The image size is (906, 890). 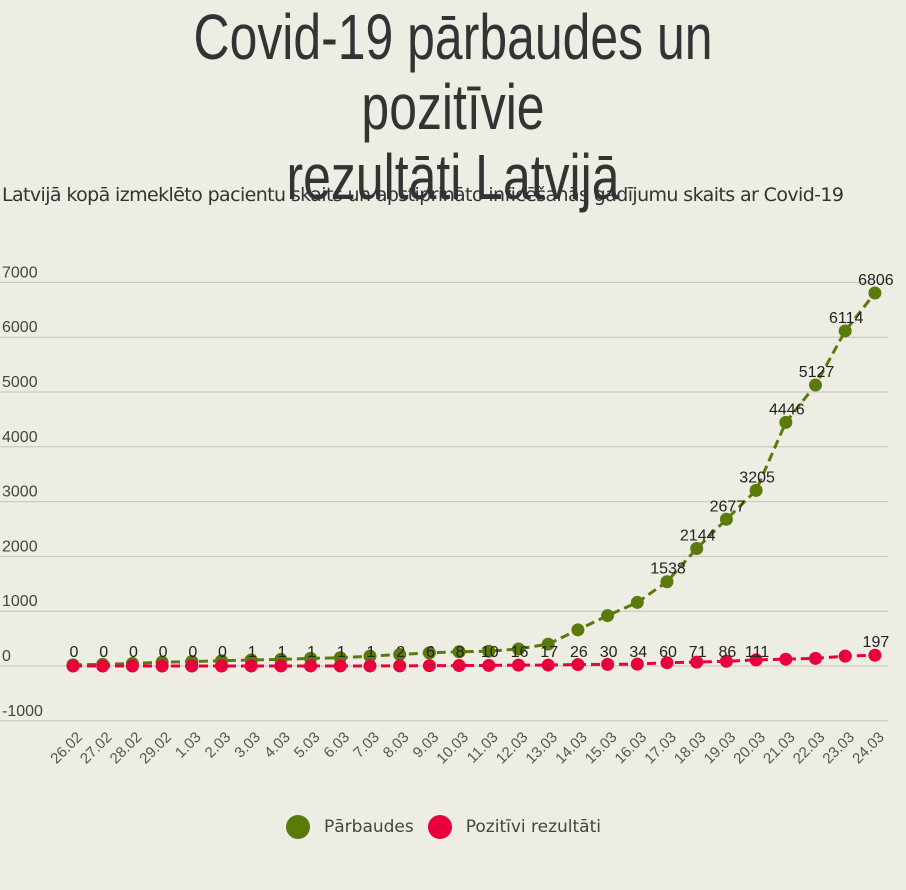 What do you see at coordinates (660, 748) in the screenshot?
I see `x-tick-label: 17.03` at bounding box center [660, 748].